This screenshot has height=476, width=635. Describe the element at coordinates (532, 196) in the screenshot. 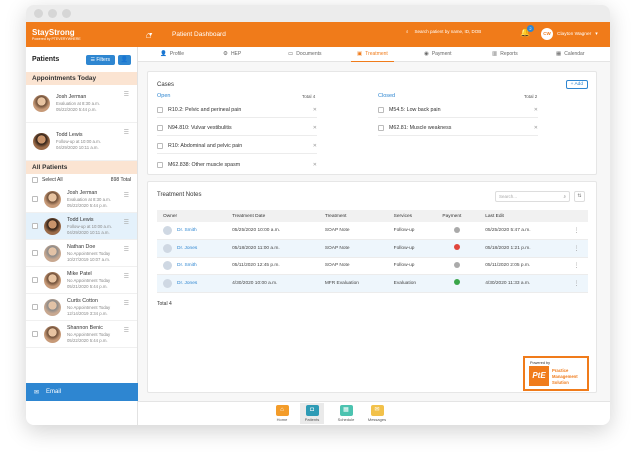

I see `notes-search-input: Search... ⌕` at that location.